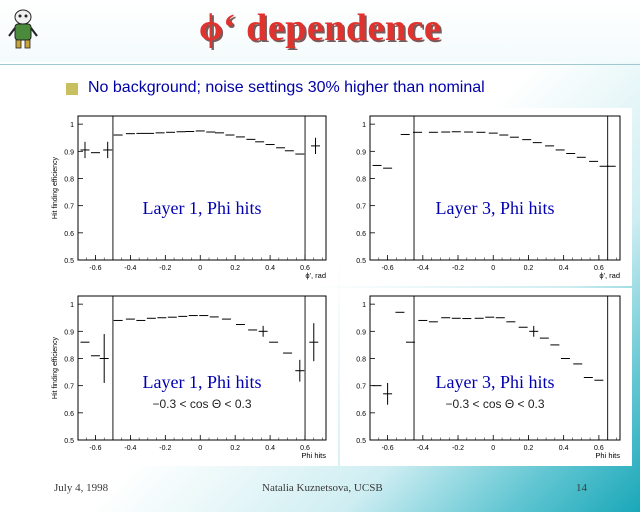 This screenshot has width=640, height=512. Describe the element at coordinates (72, 89) in the screenshot. I see `bullet-square-icon` at that location.